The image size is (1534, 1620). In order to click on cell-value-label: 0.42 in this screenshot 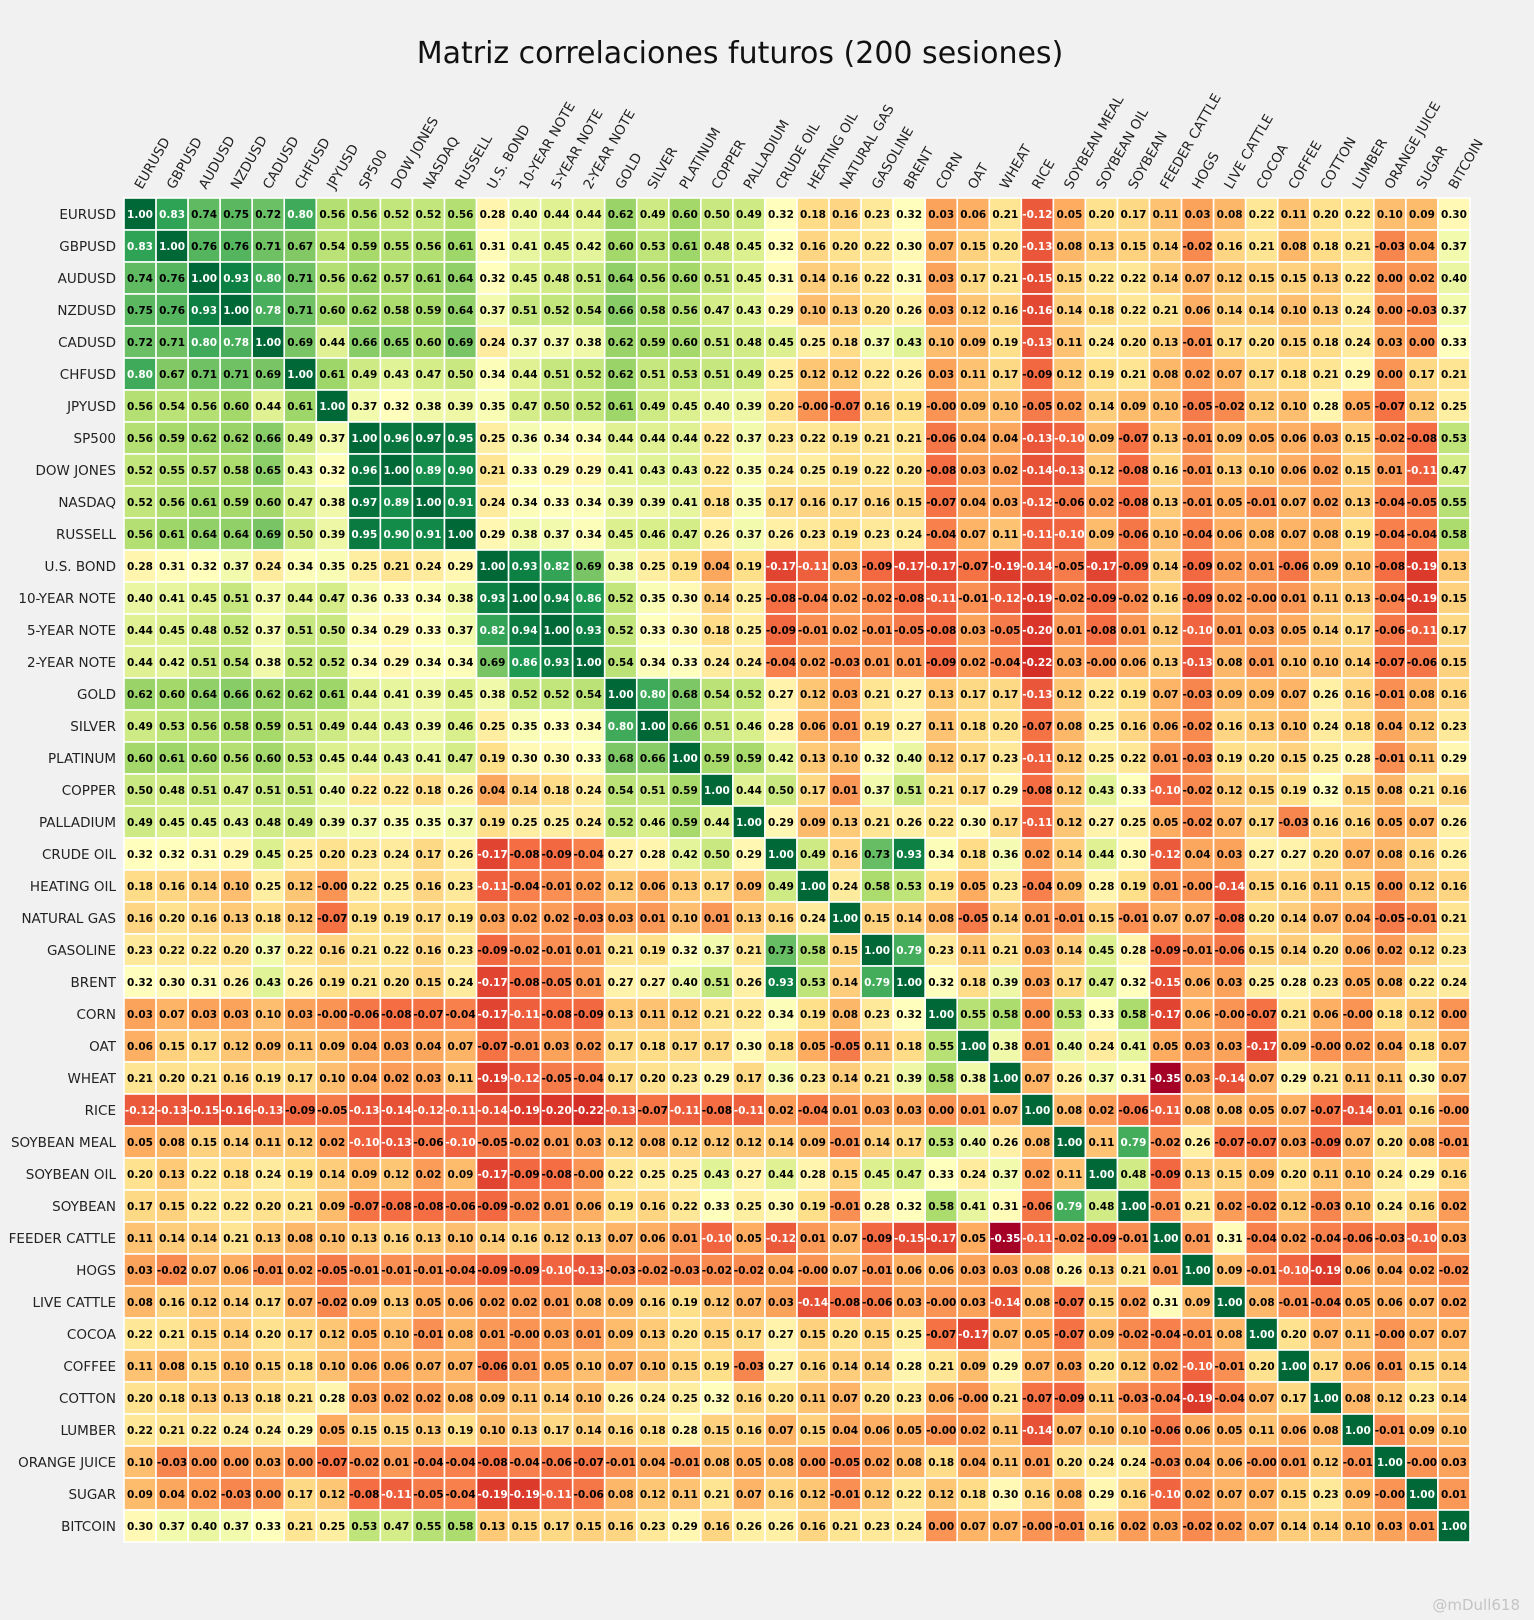, I will do `click(781, 759)`.